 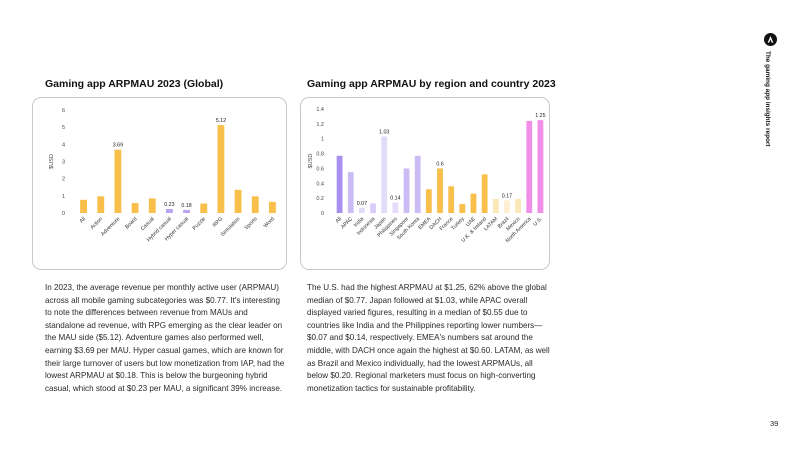 I want to click on left-chart-heading: Gaming app ARPMAU 2023 (Global), so click(x=134, y=84).